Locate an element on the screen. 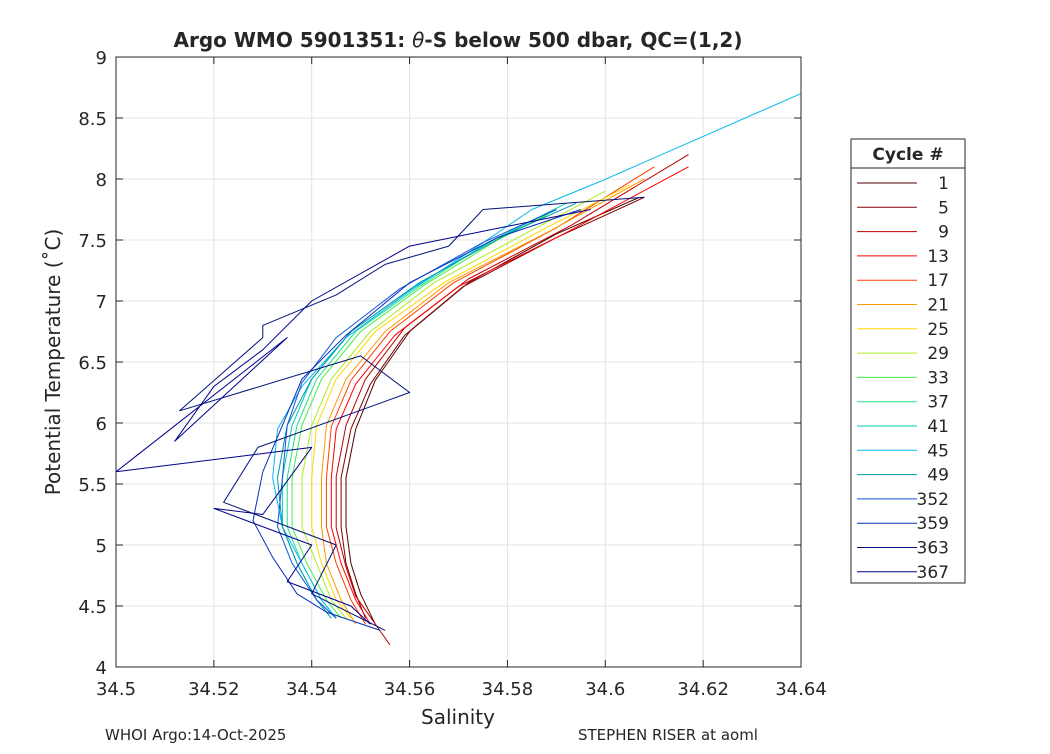 The height and width of the screenshot is (754, 1050). x-tick-label: 34.58 is located at coordinates (508, 689).